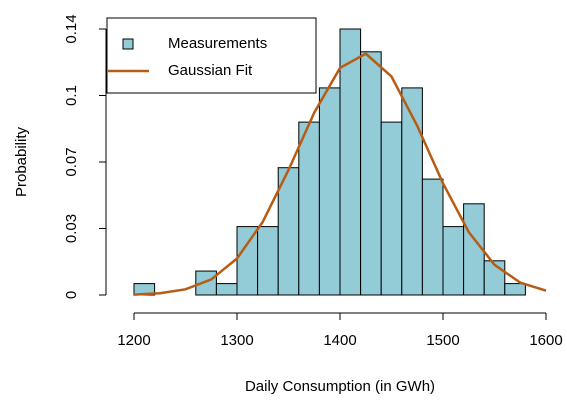 The image size is (567, 402). What do you see at coordinates (545, 340) in the screenshot?
I see `x-tick-label: 1600` at bounding box center [545, 340].